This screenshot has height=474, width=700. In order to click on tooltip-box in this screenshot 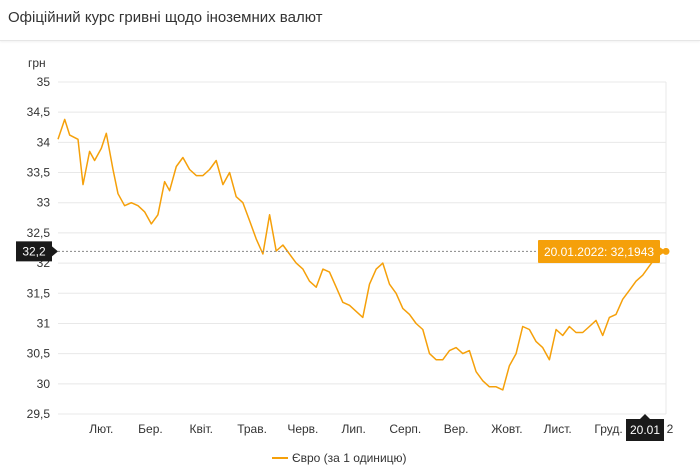, I will do `click(599, 251)`.